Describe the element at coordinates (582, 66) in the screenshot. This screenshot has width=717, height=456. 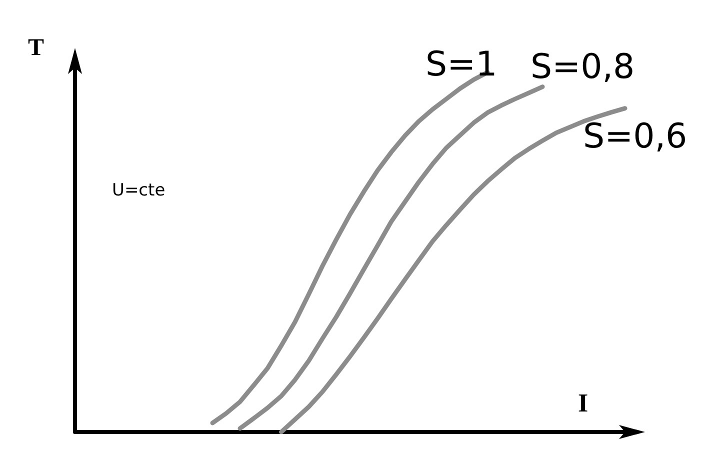
I see `series-label: S=0,8` at that location.